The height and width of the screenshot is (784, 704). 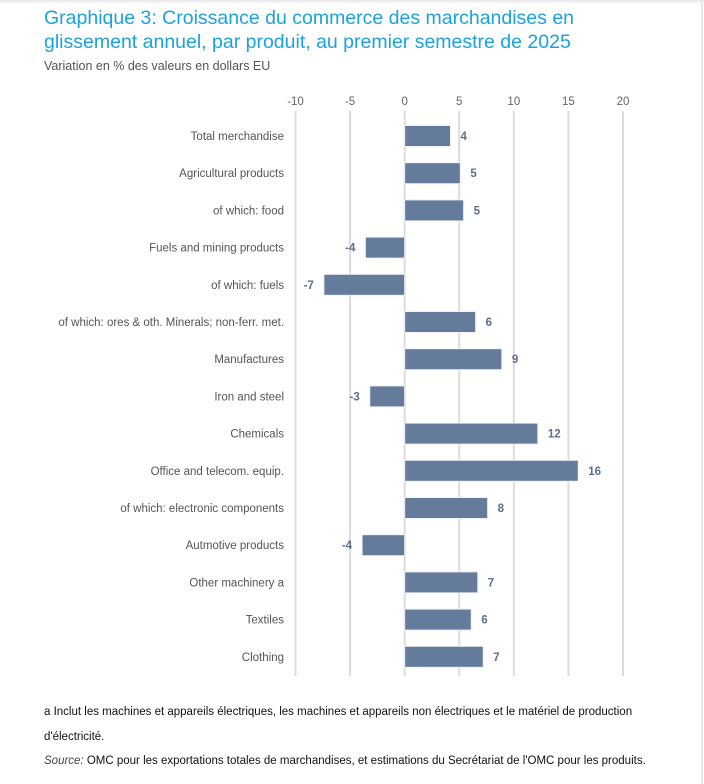 I want to click on category-label: Autmotive products, so click(x=235, y=546).